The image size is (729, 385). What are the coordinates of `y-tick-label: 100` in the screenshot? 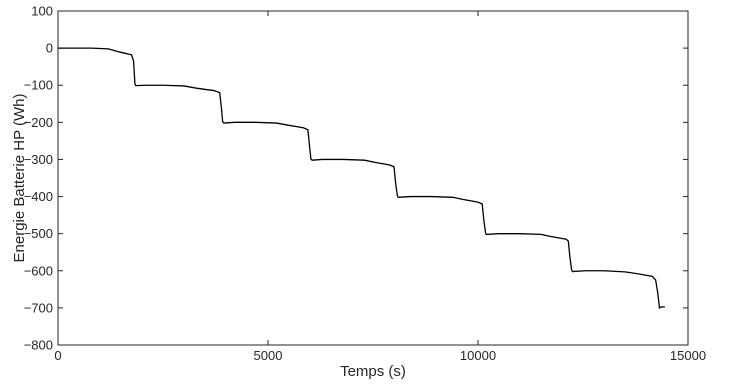 It's located at (42, 11).